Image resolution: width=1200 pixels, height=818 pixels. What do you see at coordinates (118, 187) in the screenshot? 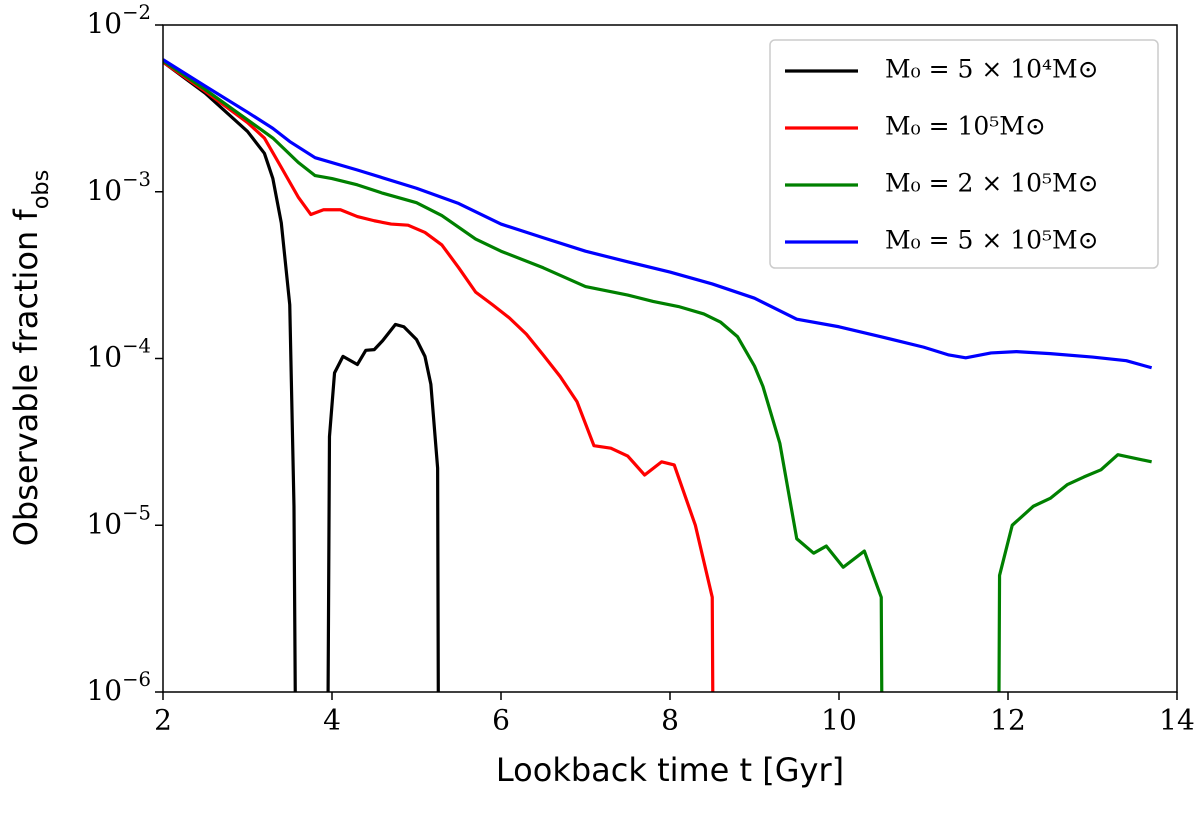
I see `y-tick-label: 10⁻³` at bounding box center [118, 187].